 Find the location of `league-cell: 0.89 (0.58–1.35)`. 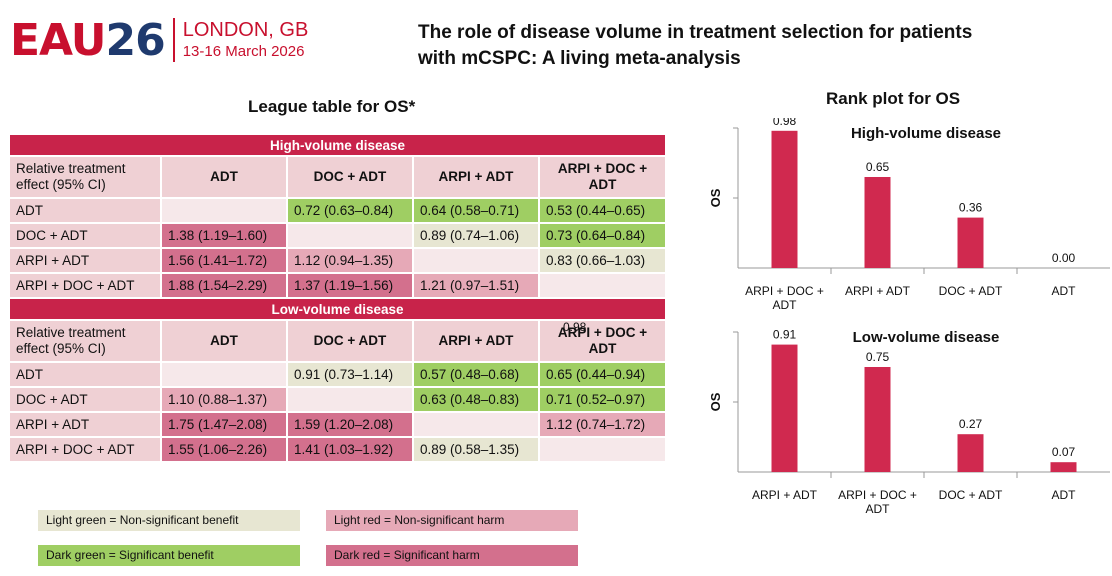

league-cell: 0.89 (0.58–1.35) is located at coordinates (476, 449).